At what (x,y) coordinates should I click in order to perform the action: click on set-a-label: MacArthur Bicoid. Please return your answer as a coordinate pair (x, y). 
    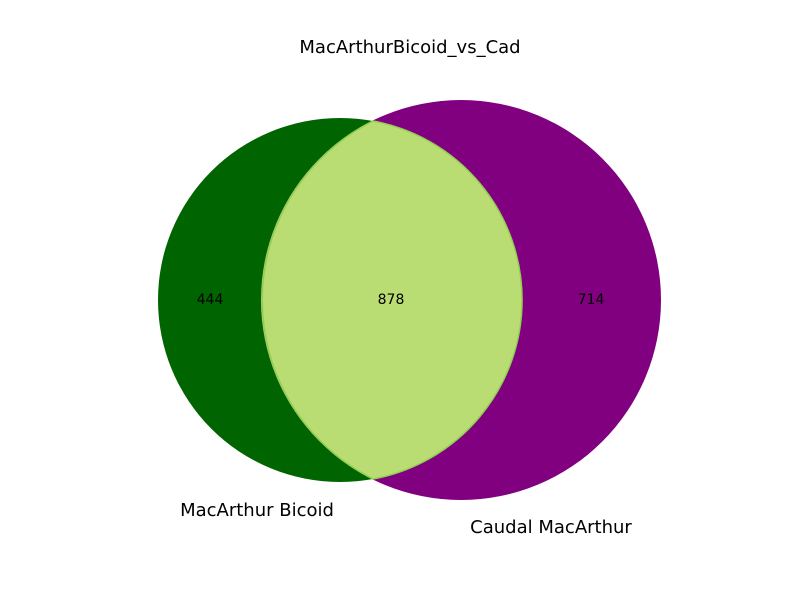
    Looking at the image, I should click on (257, 510).